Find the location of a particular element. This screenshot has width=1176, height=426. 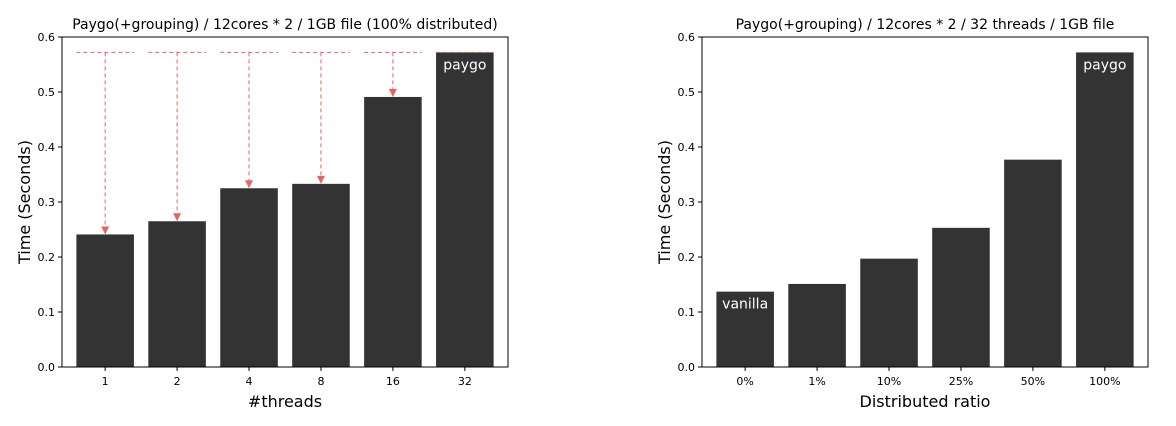

x-axis-label: #threads is located at coordinates (285, 401).